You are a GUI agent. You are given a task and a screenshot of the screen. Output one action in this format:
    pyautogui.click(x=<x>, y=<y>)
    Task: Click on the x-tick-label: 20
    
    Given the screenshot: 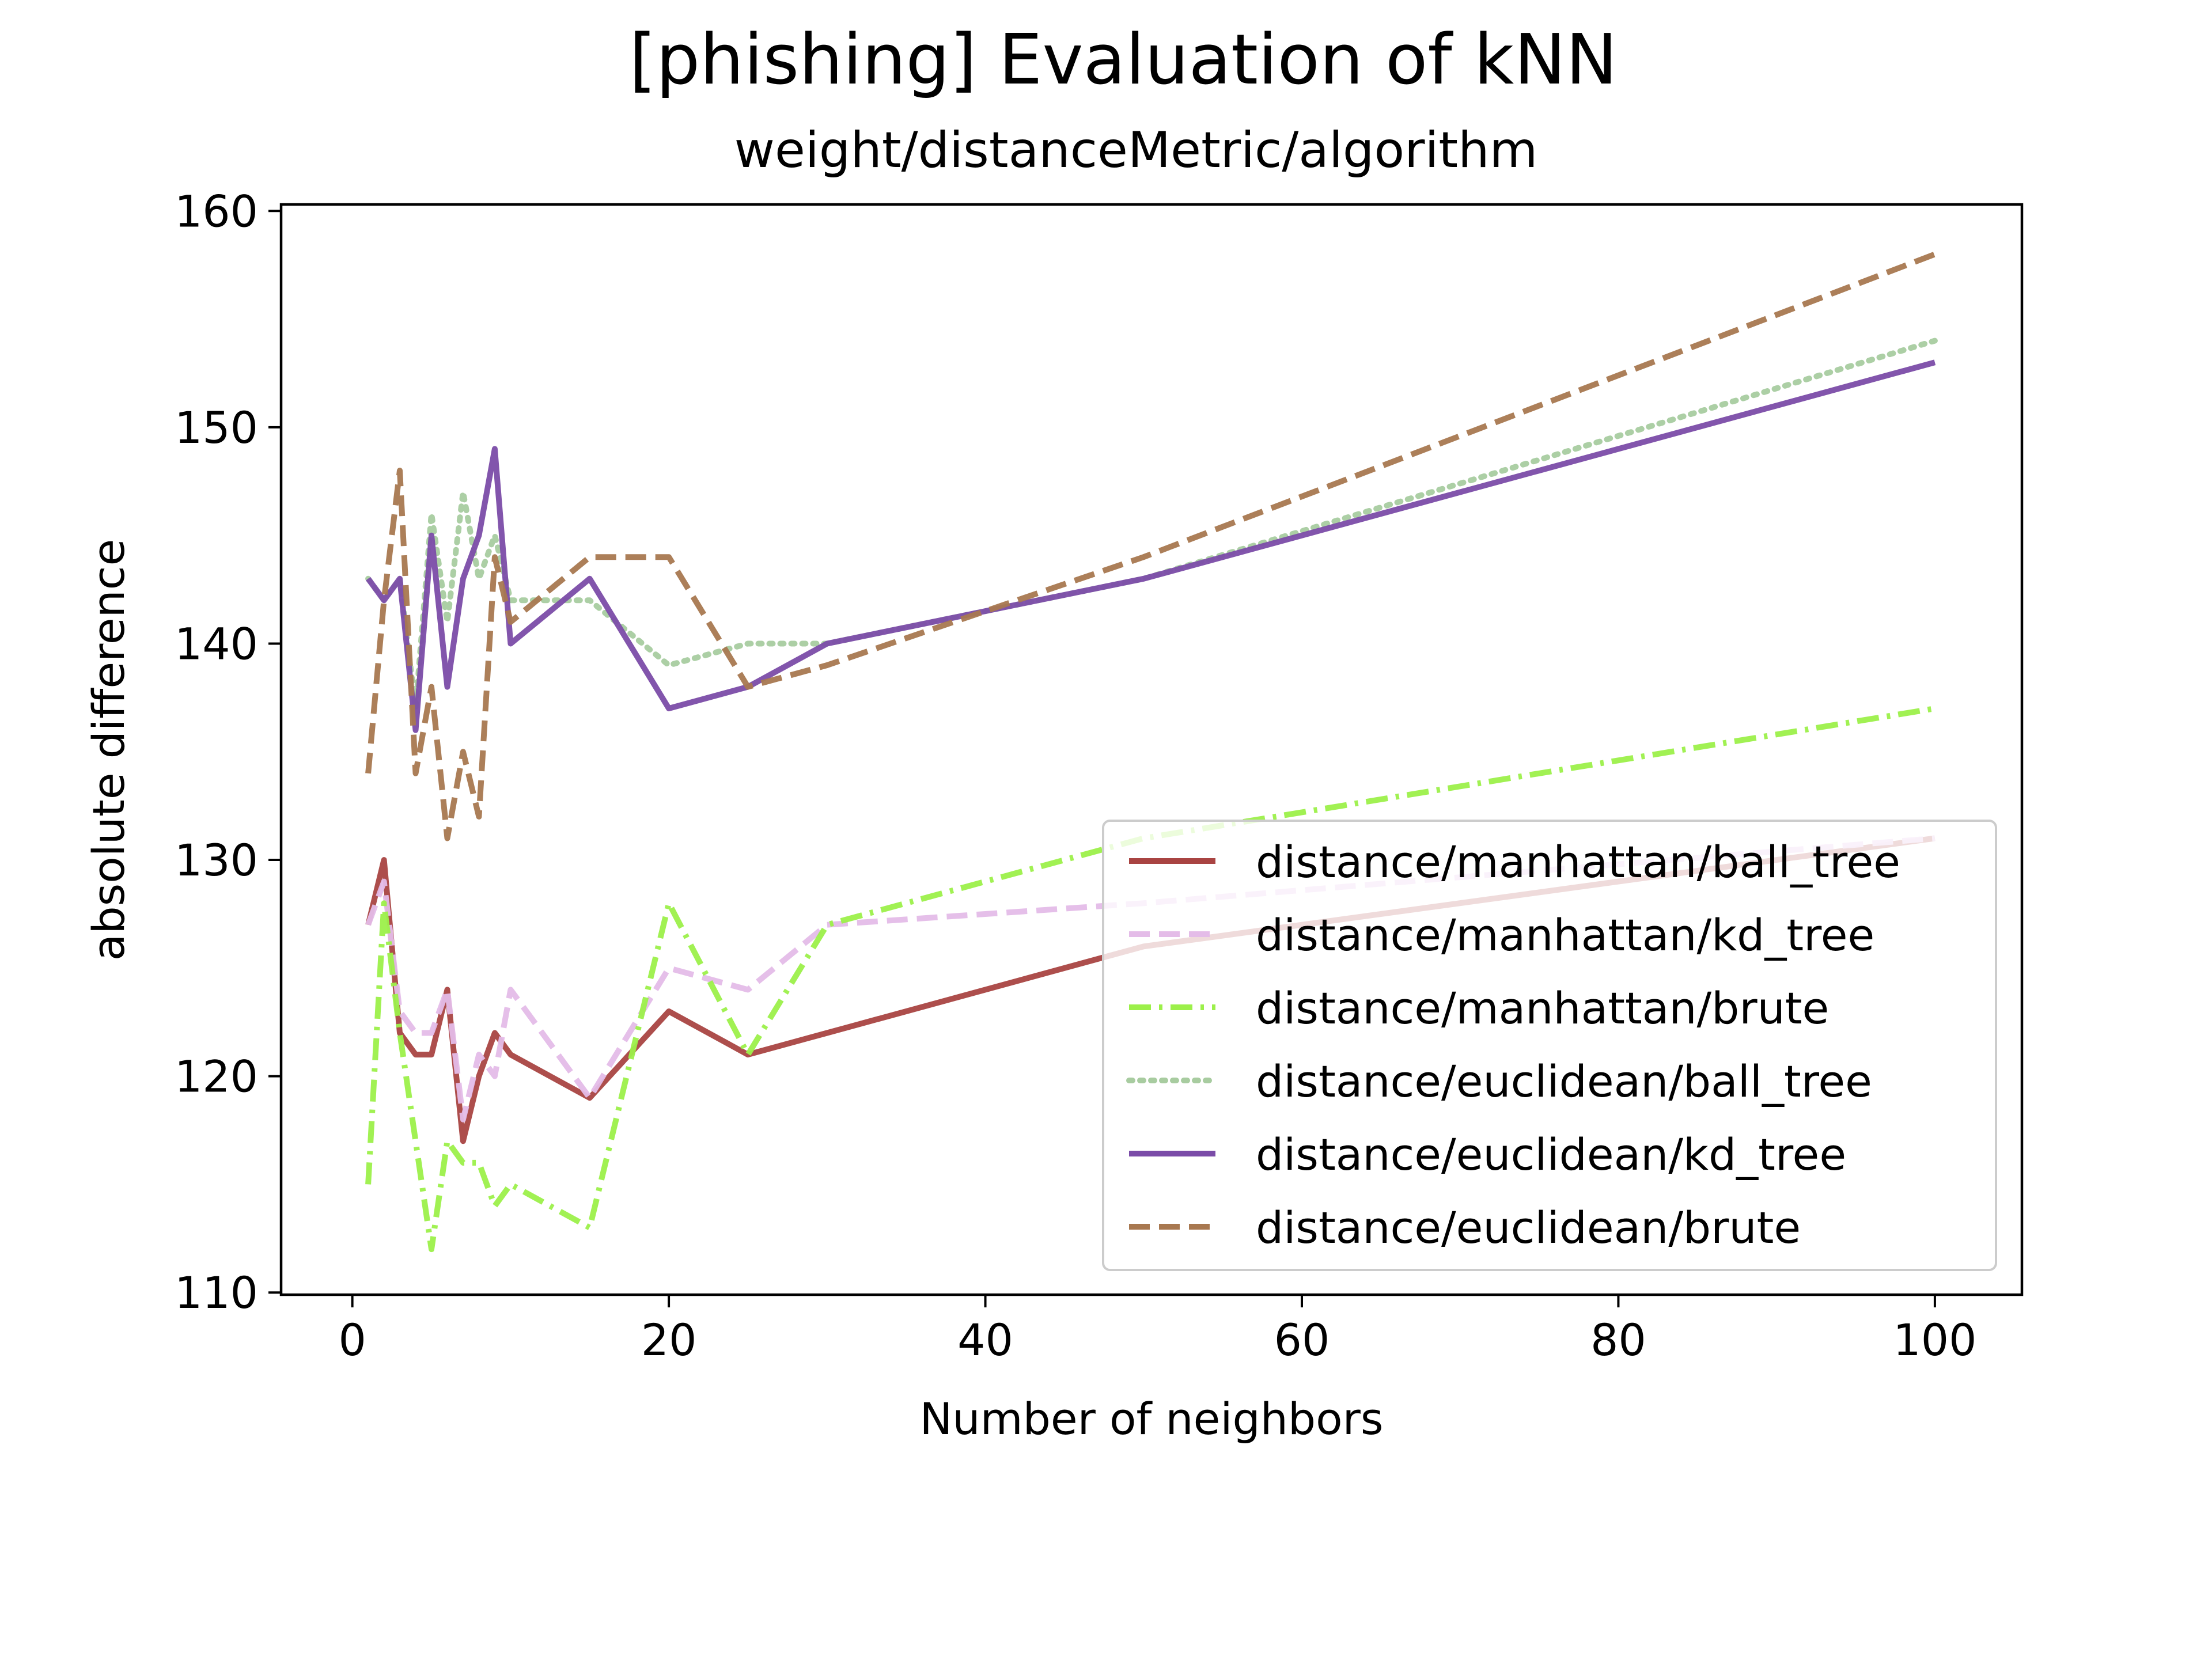 What is the action you would take?
    pyautogui.click(x=669, y=1340)
    